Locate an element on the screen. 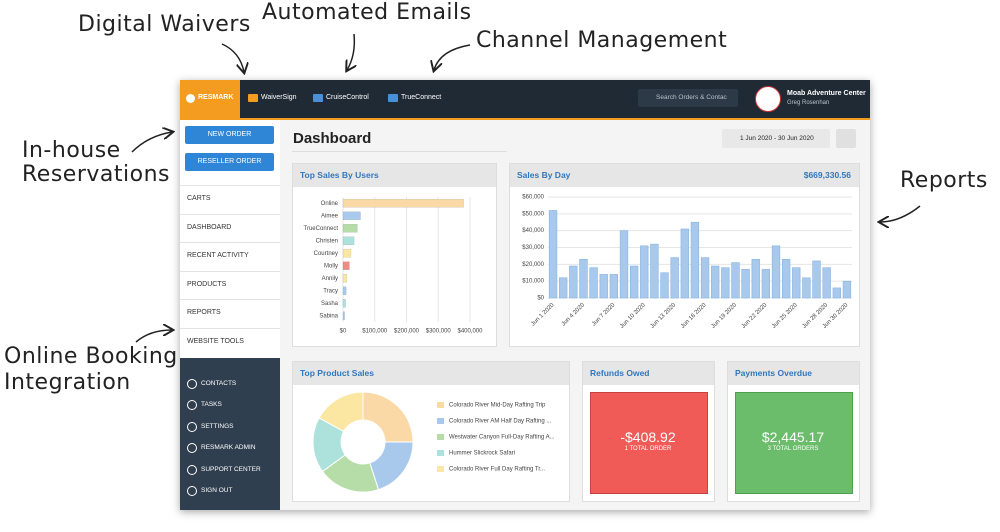 This screenshot has height=532, width=1000. payments-note: 3 TOTAL ORDERS is located at coordinates (793, 449).